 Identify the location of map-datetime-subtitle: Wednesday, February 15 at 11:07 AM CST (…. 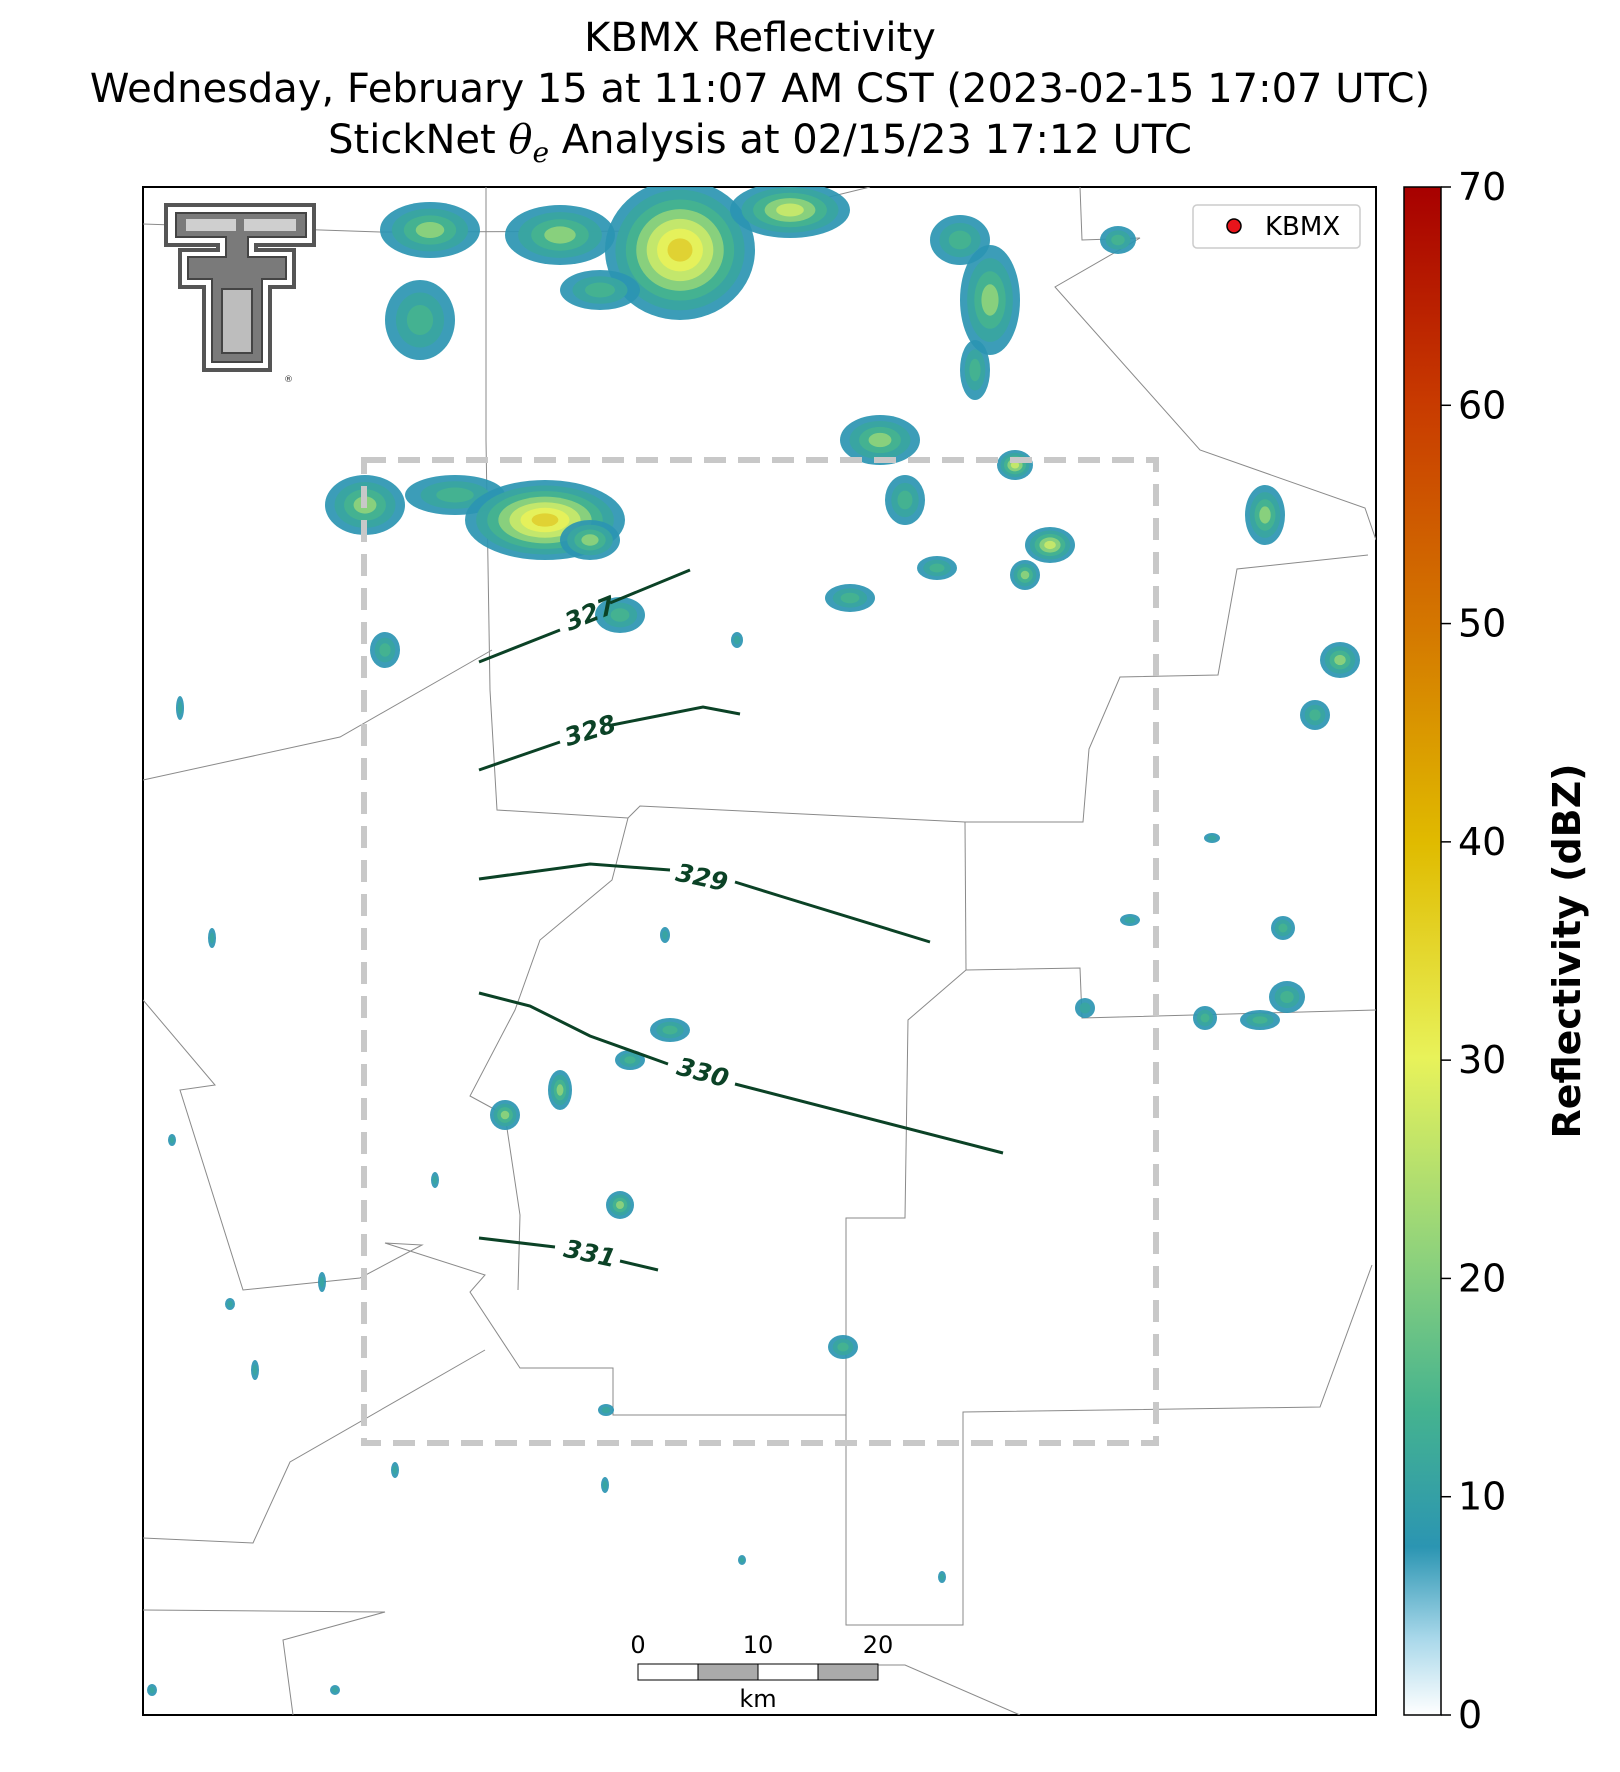
(760, 89).